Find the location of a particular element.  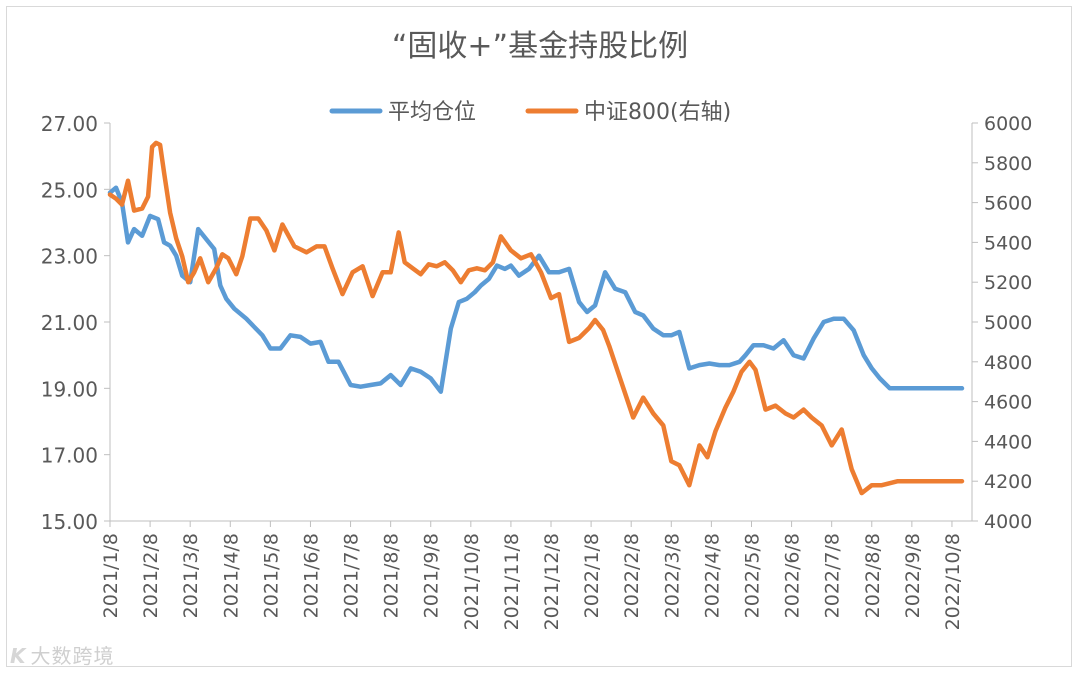

y-left-tick-label: 27.00 is located at coordinates (69, 124).